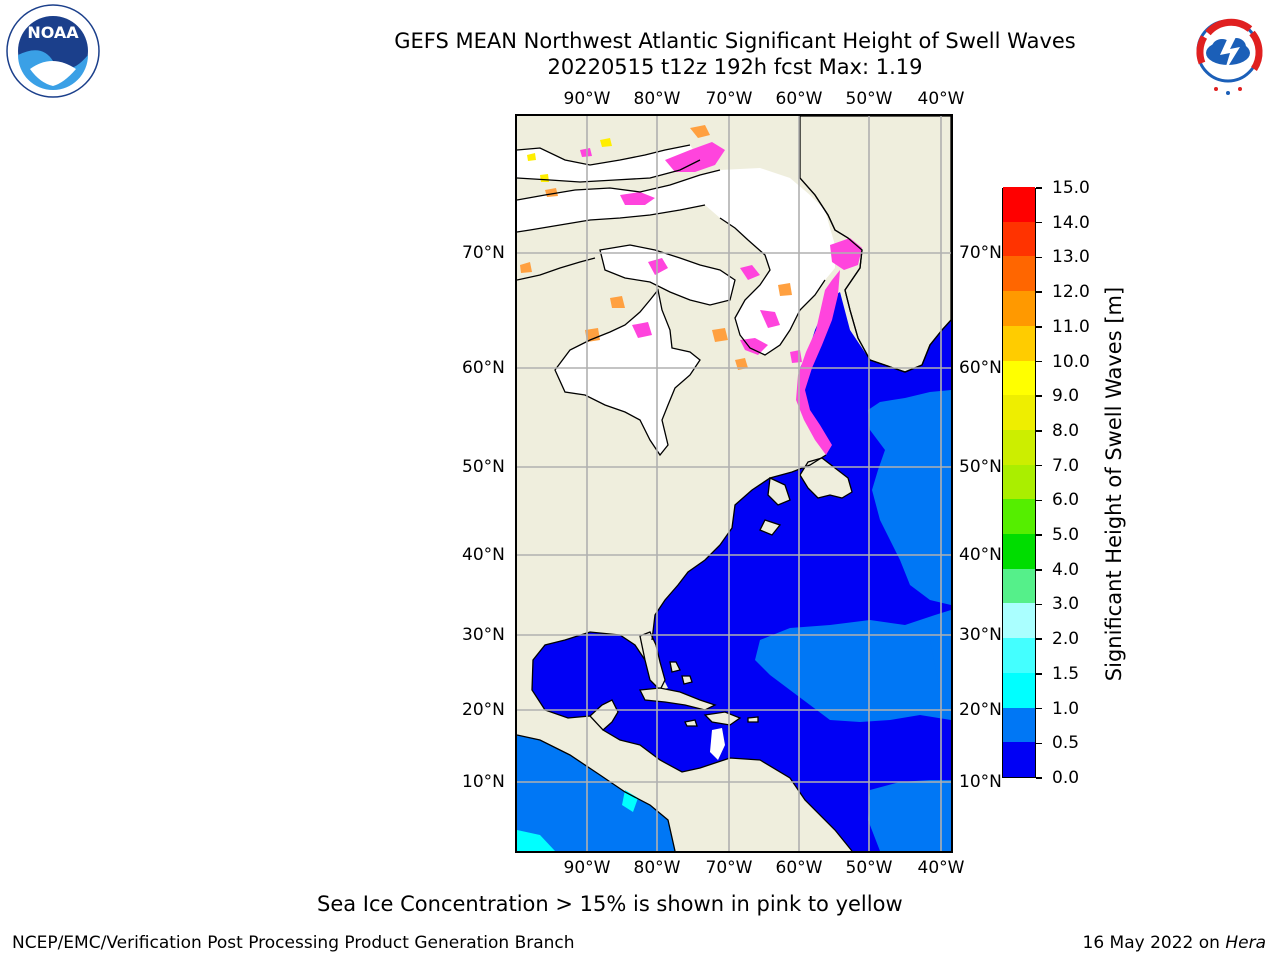 The image size is (1280, 960). What do you see at coordinates (1066, 500) in the screenshot?
I see `colorbar-tick-label: 6.0` at bounding box center [1066, 500].